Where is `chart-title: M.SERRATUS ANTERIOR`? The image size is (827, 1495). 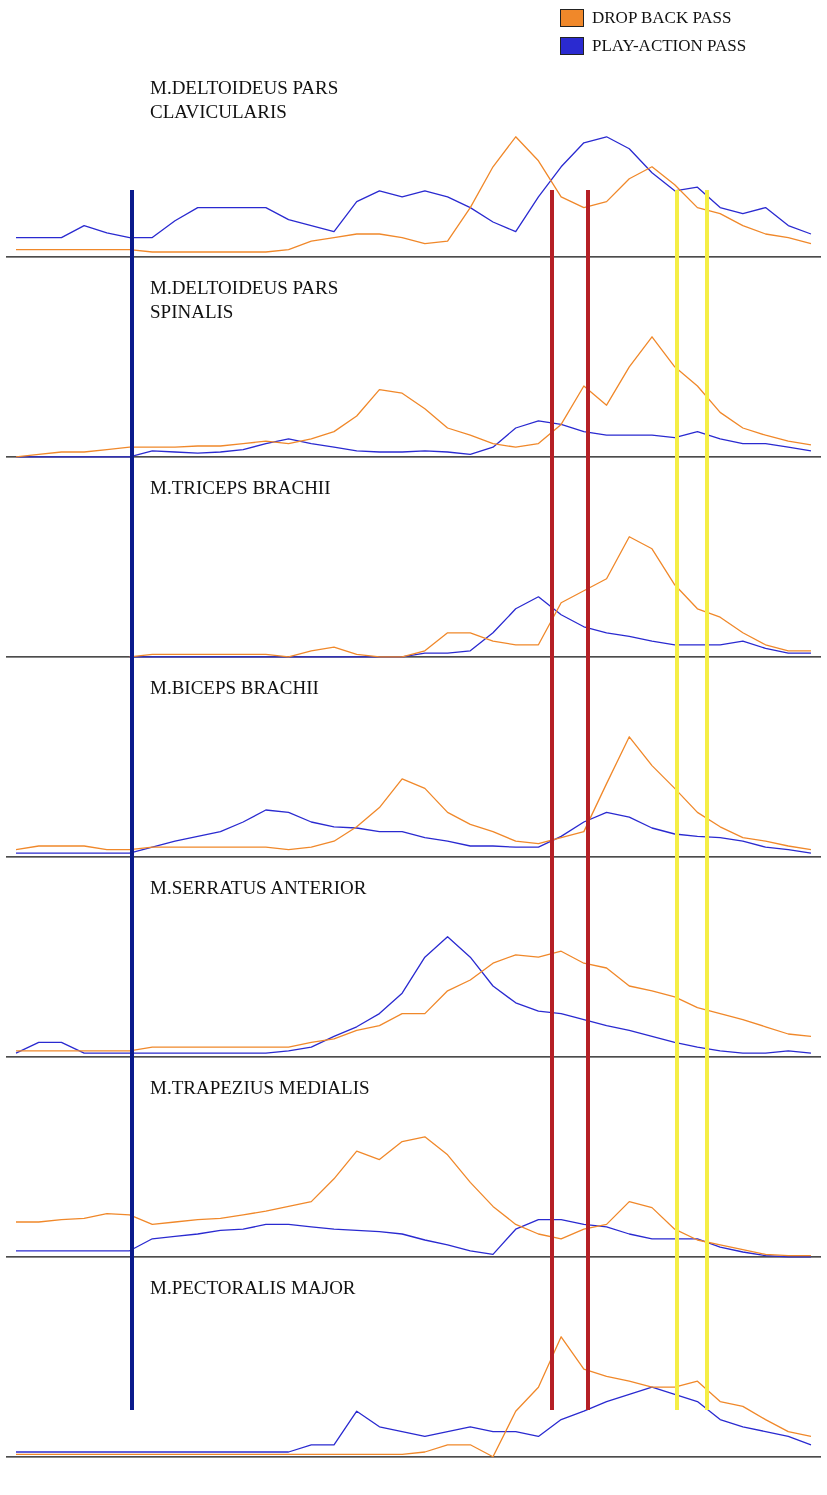
chart-title: M.SERRATUS ANTERIOR is located at coordinates (259, 888).